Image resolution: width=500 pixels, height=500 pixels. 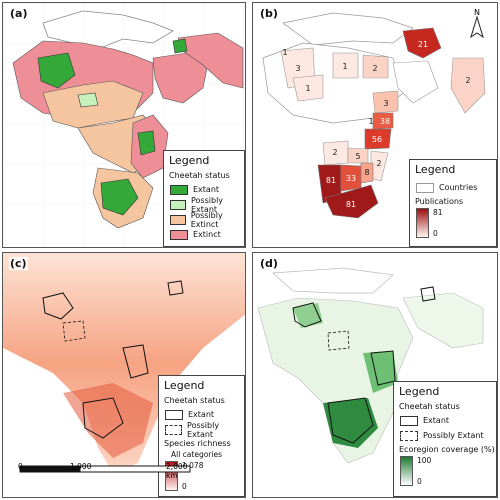 I want to click on gradient-max-label: 100, so click(x=424, y=460).